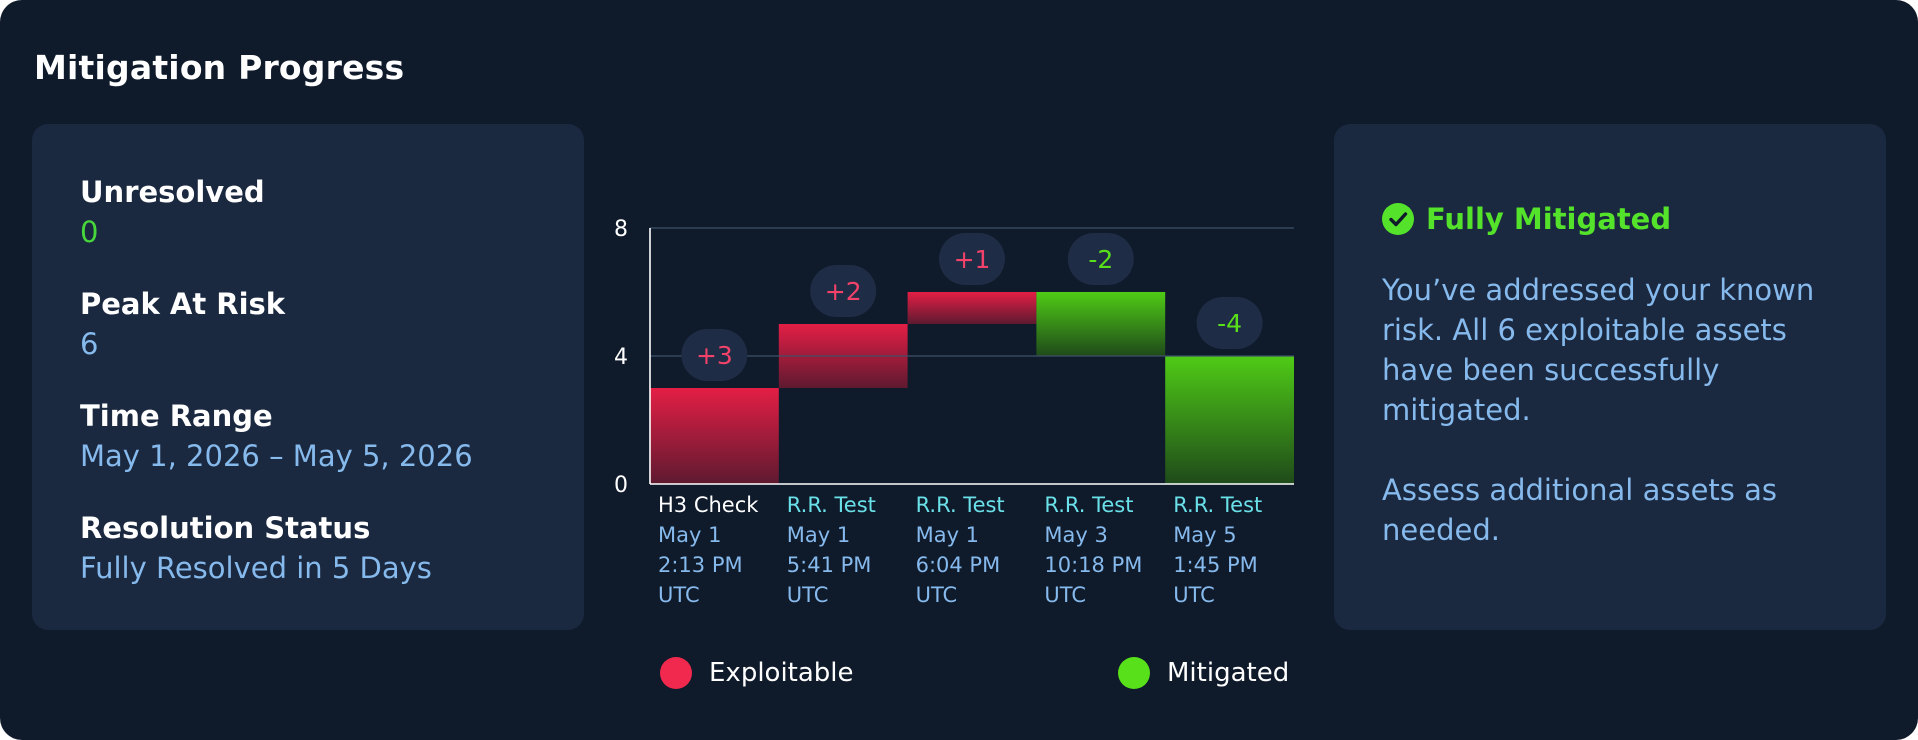 The width and height of the screenshot is (1918, 740). Describe the element at coordinates (829, 565) in the screenshot. I see `category-time: 5:41 PM` at that location.